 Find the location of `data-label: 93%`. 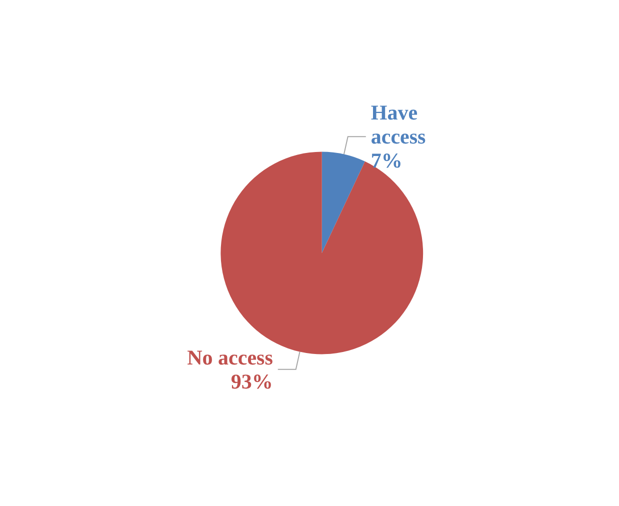

data-label: 93% is located at coordinates (251, 381).